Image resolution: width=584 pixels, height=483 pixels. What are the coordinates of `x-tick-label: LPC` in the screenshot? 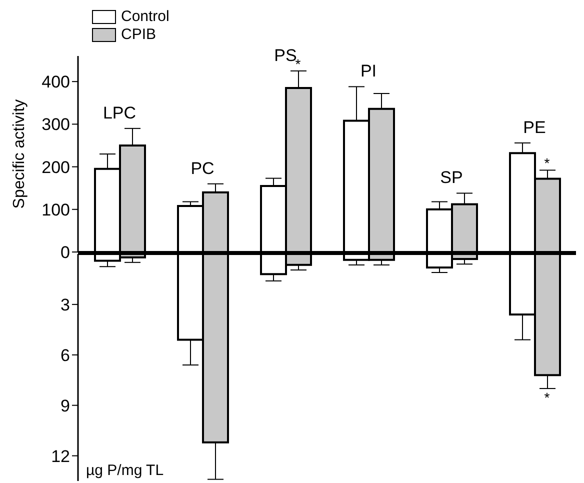 It's located at (119, 112).